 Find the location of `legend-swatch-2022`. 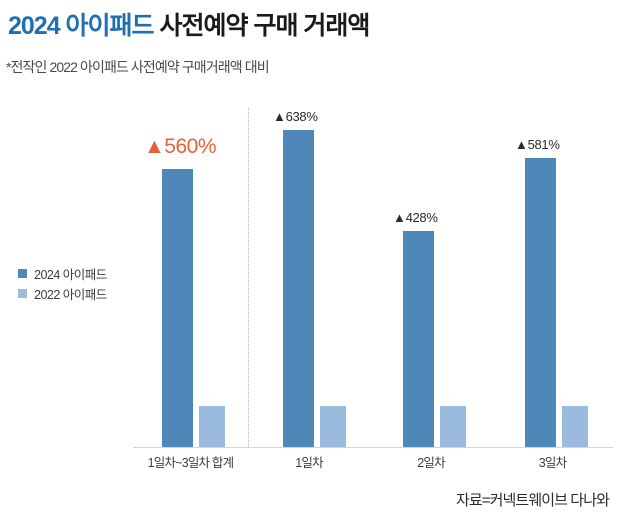

legend-swatch-2022 is located at coordinates (22, 293).